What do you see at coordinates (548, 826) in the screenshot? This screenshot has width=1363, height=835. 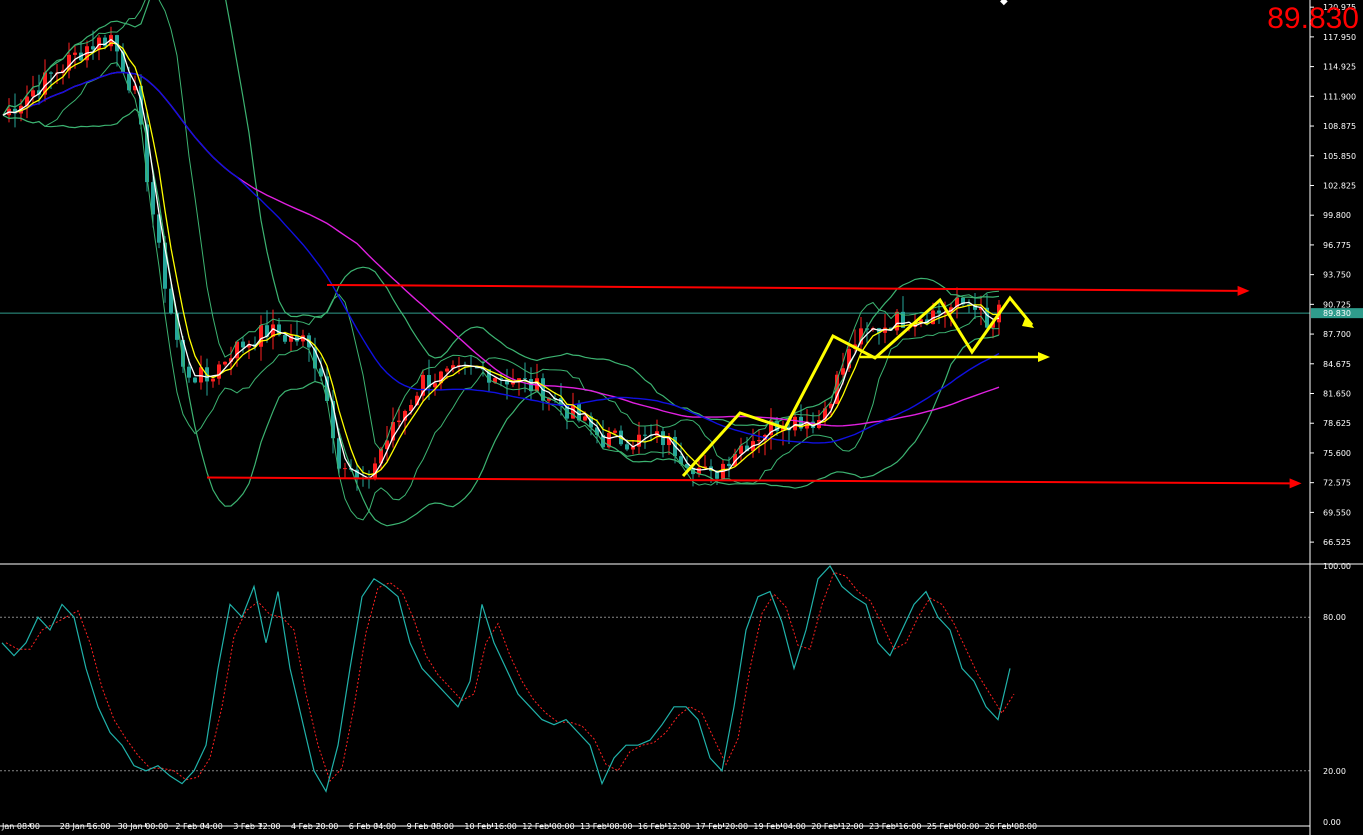 I see `time-tick-label: 12 Feb 00:00` at bounding box center [548, 826].